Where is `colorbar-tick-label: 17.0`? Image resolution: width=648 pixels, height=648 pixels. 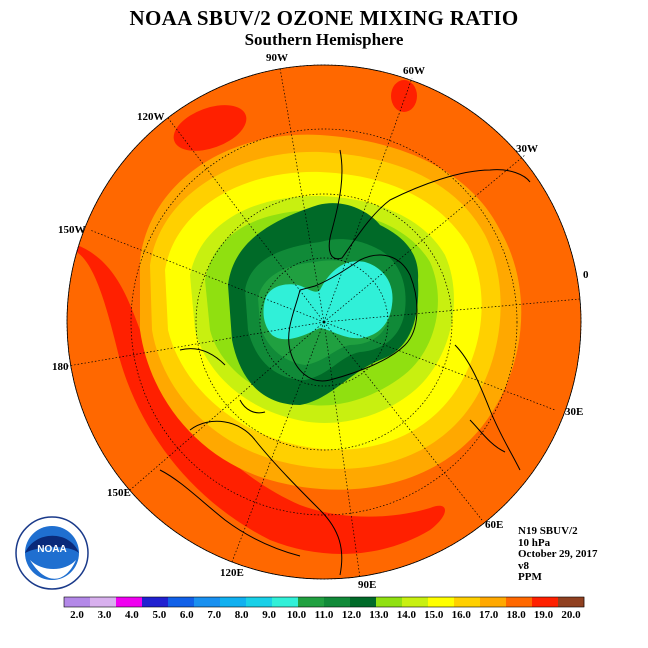
colorbar-tick-label: 17.0 is located at coordinates (489, 615).